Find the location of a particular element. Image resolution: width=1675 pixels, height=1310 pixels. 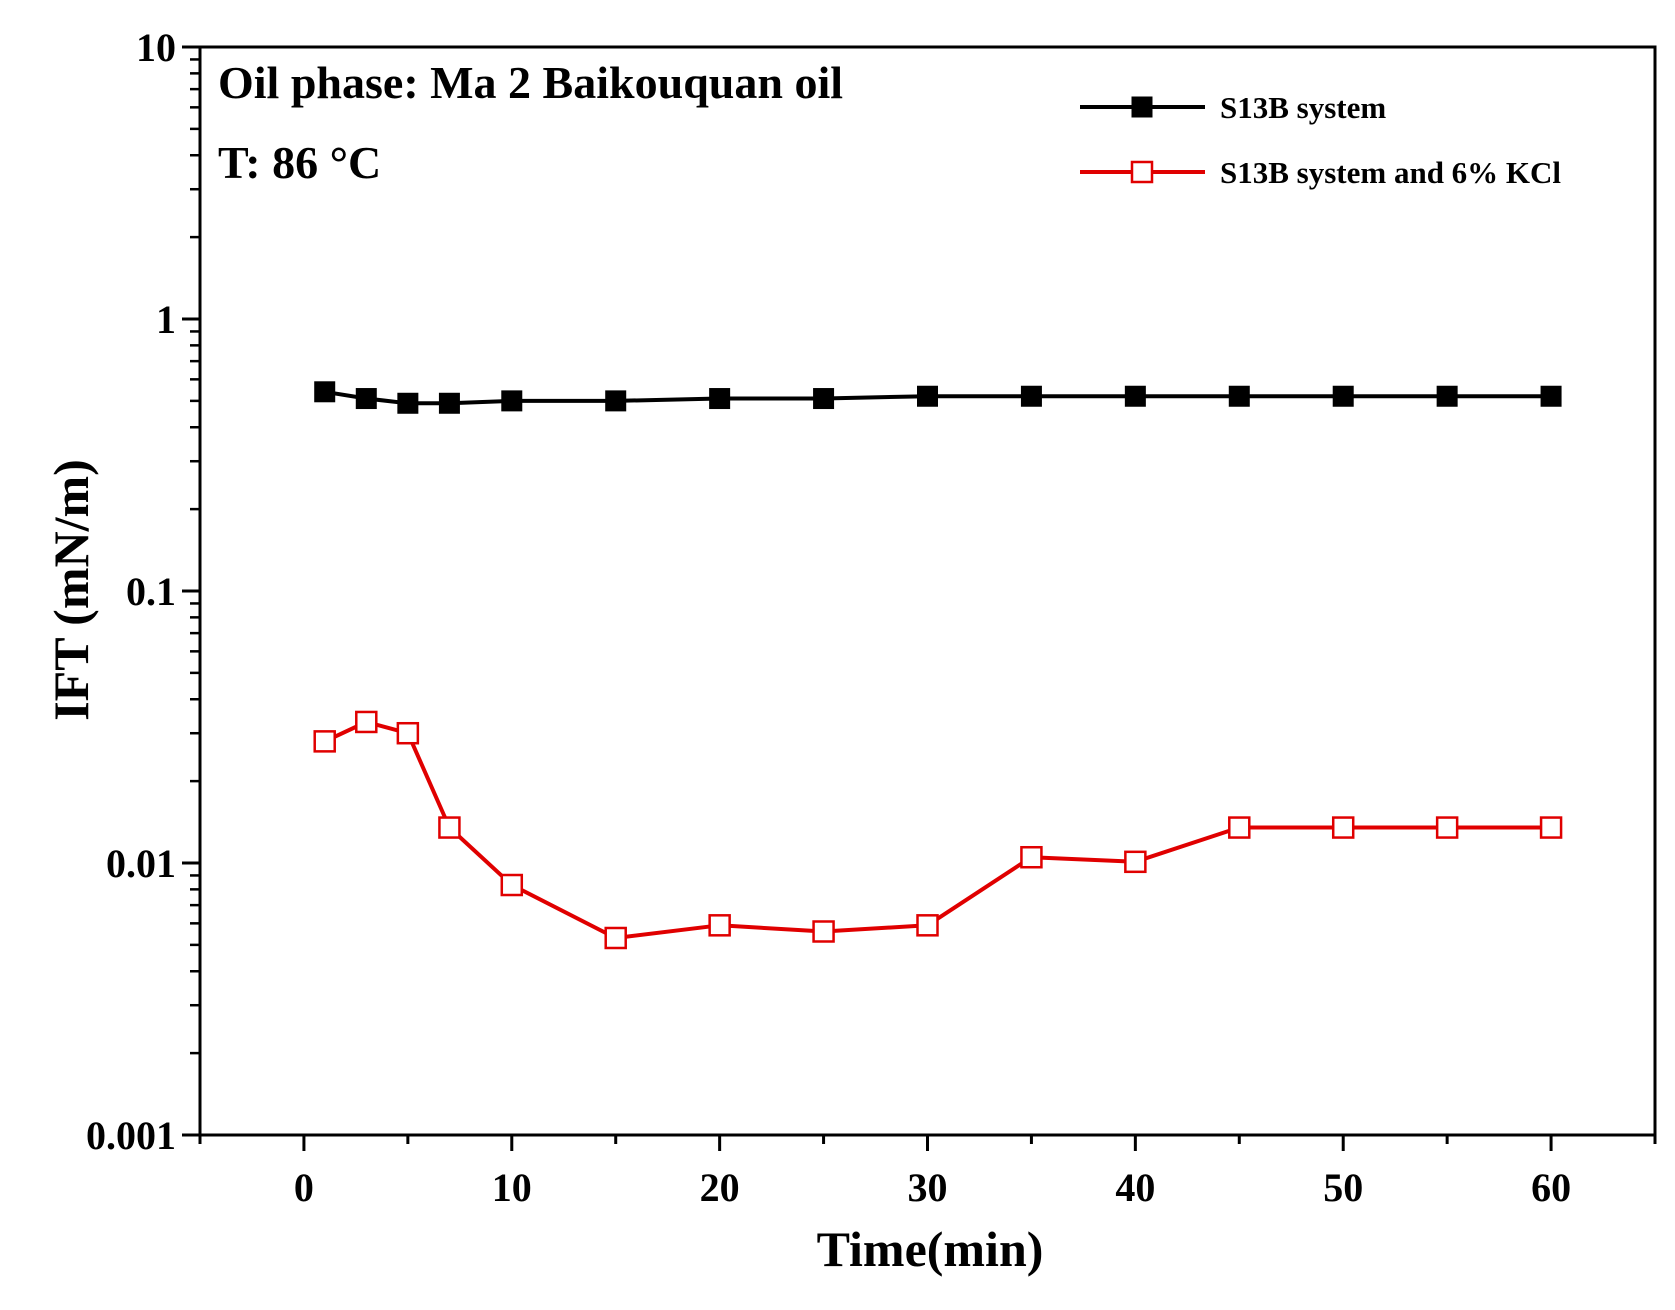

x-tick-label: 30 is located at coordinates (928, 1187).